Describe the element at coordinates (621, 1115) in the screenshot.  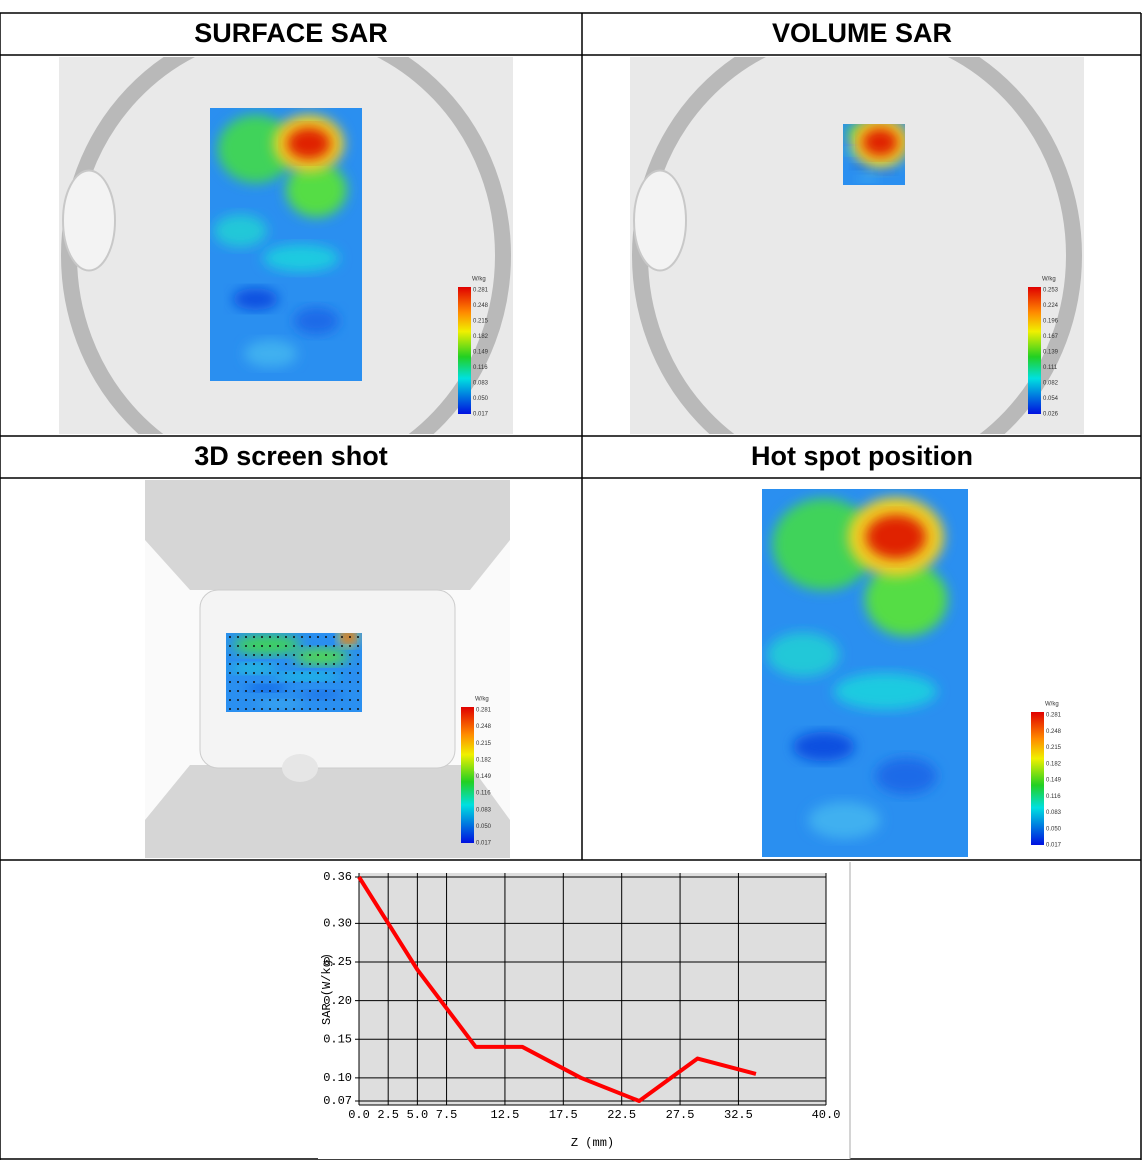
I see `x-tick-label: 22.5` at that location.